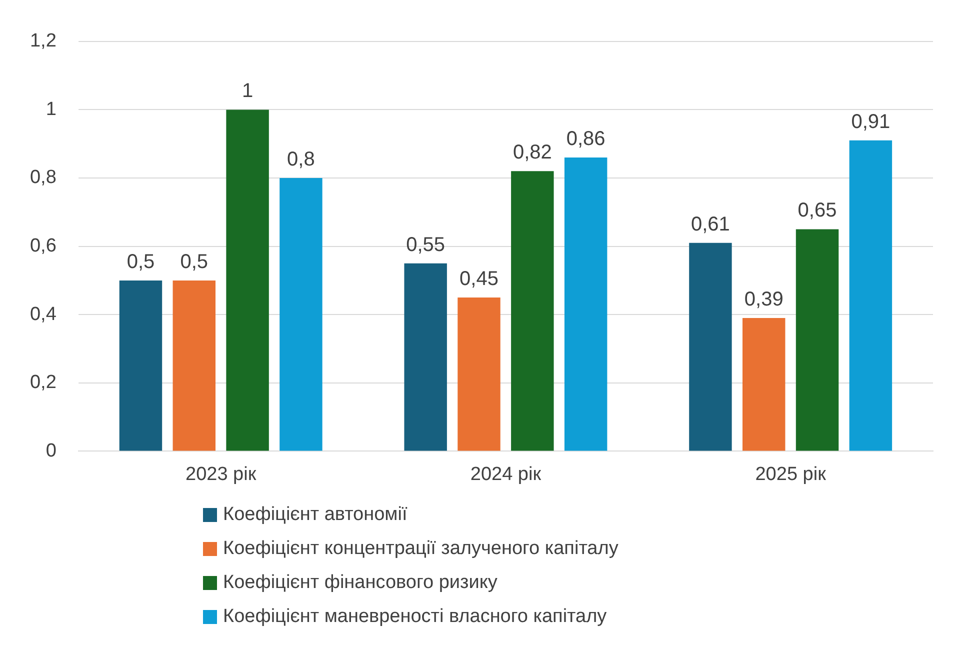 The width and height of the screenshot is (956, 651). What do you see at coordinates (415, 617) in the screenshot?
I see `legend-label: Коефіцієнт маневреності власного капіталу` at bounding box center [415, 617].